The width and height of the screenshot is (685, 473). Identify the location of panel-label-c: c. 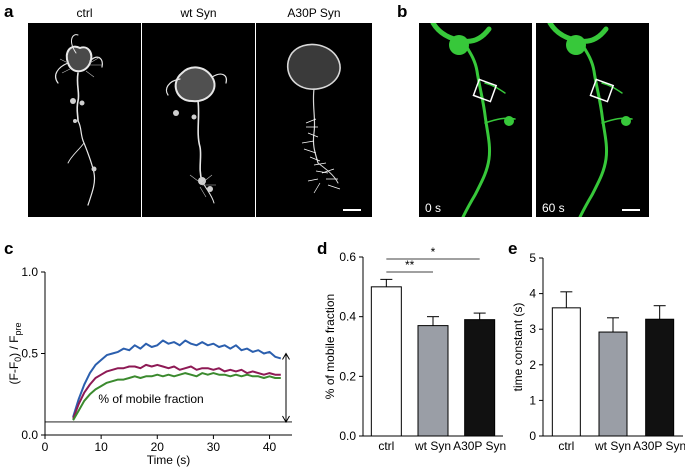
(9, 248).